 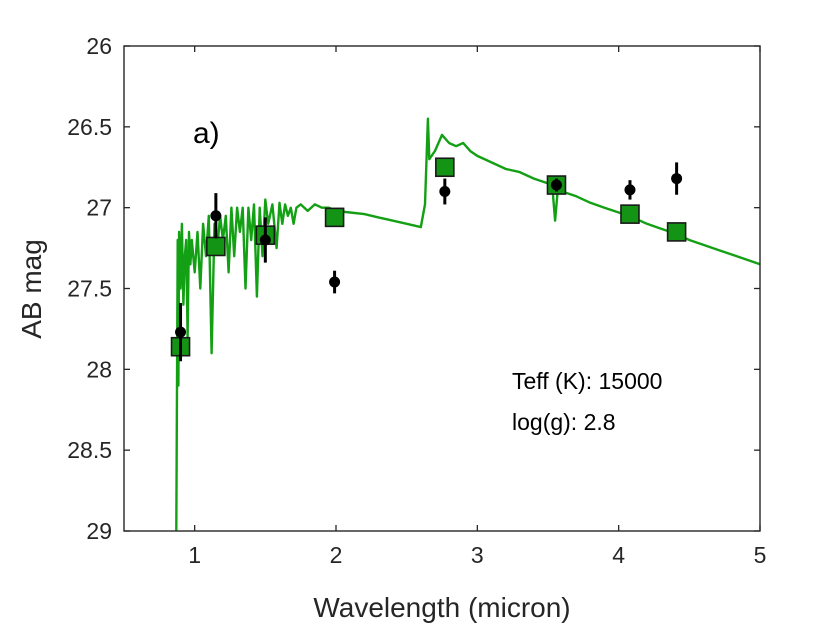 What do you see at coordinates (31, 289) in the screenshot?
I see `y-axis-title: AB mag` at bounding box center [31, 289].